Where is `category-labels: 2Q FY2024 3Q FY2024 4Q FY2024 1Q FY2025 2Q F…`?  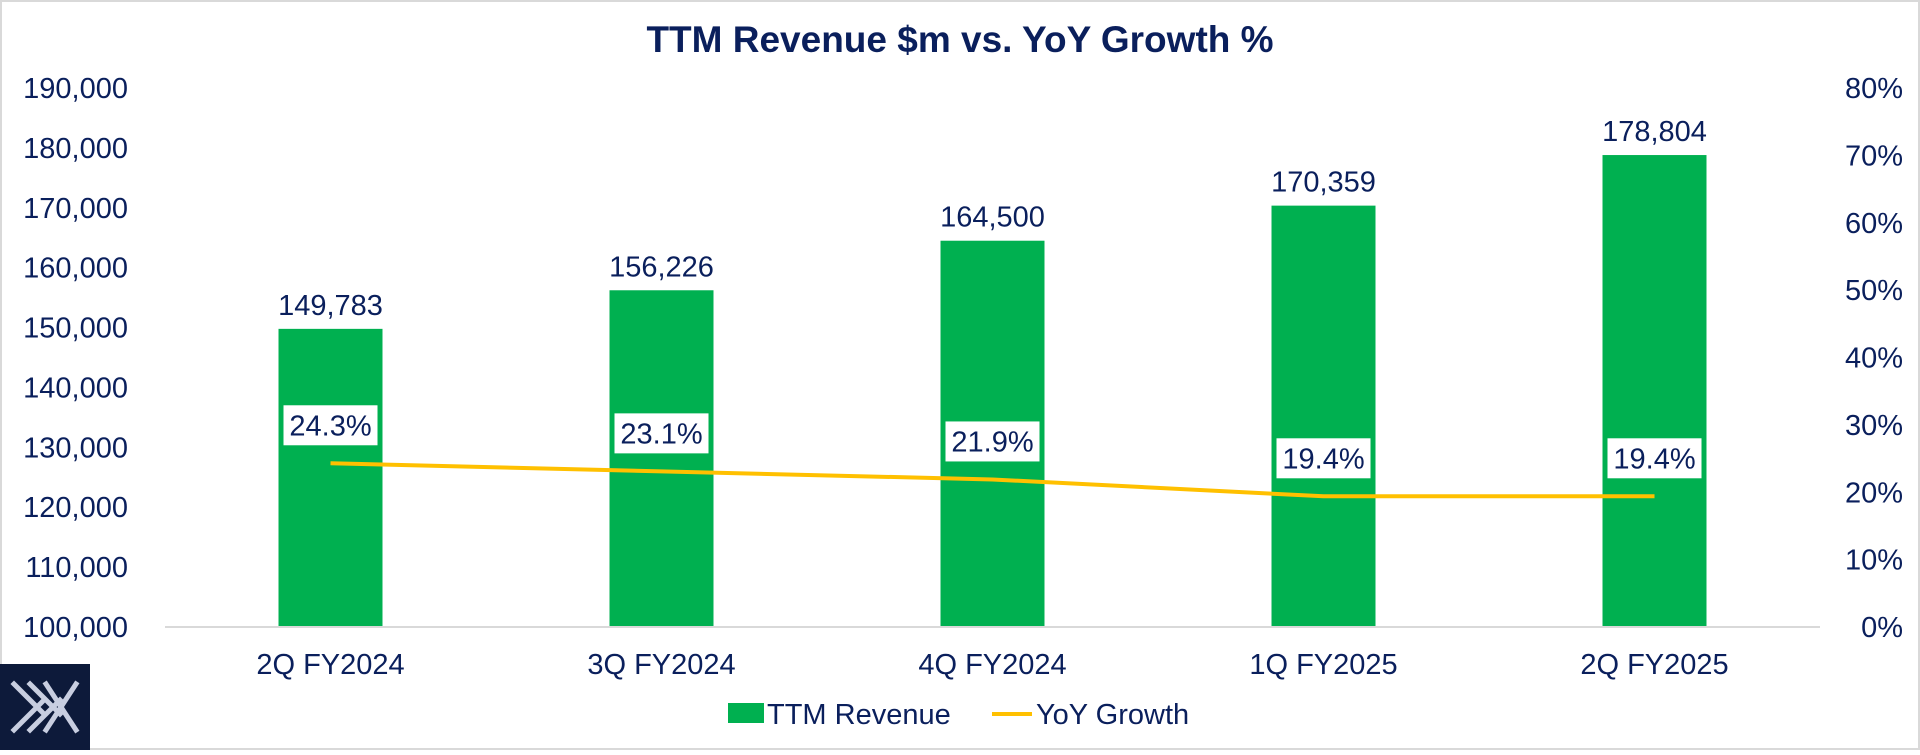
category-labels: 2Q FY2024 3Q FY2024 4Q FY2024 1Q FY2025 2Q F… is located at coordinates (992, 665).